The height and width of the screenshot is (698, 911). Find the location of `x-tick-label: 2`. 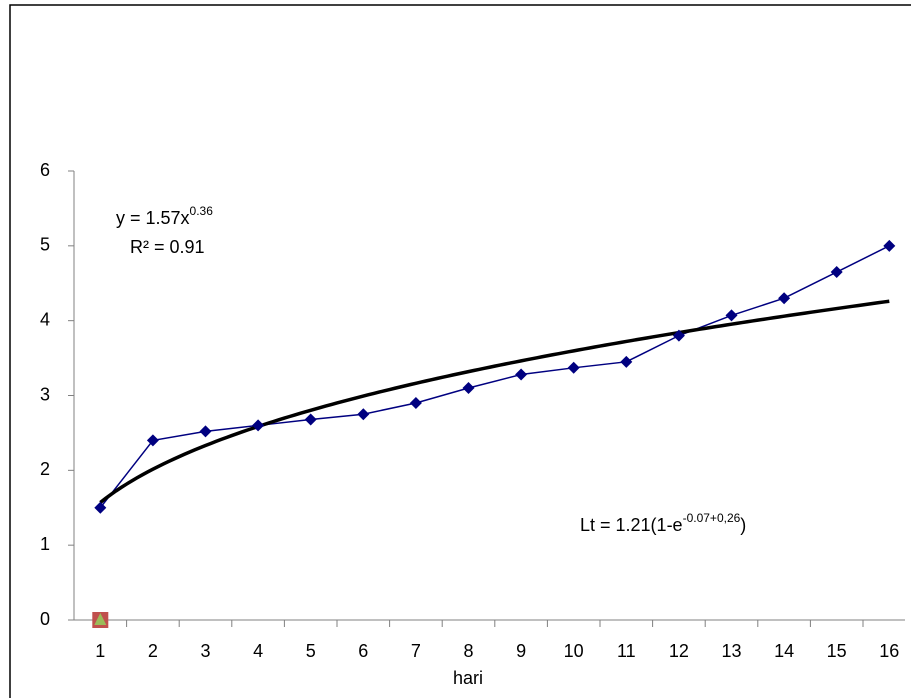

x-tick-label: 2 is located at coordinates (153, 651).